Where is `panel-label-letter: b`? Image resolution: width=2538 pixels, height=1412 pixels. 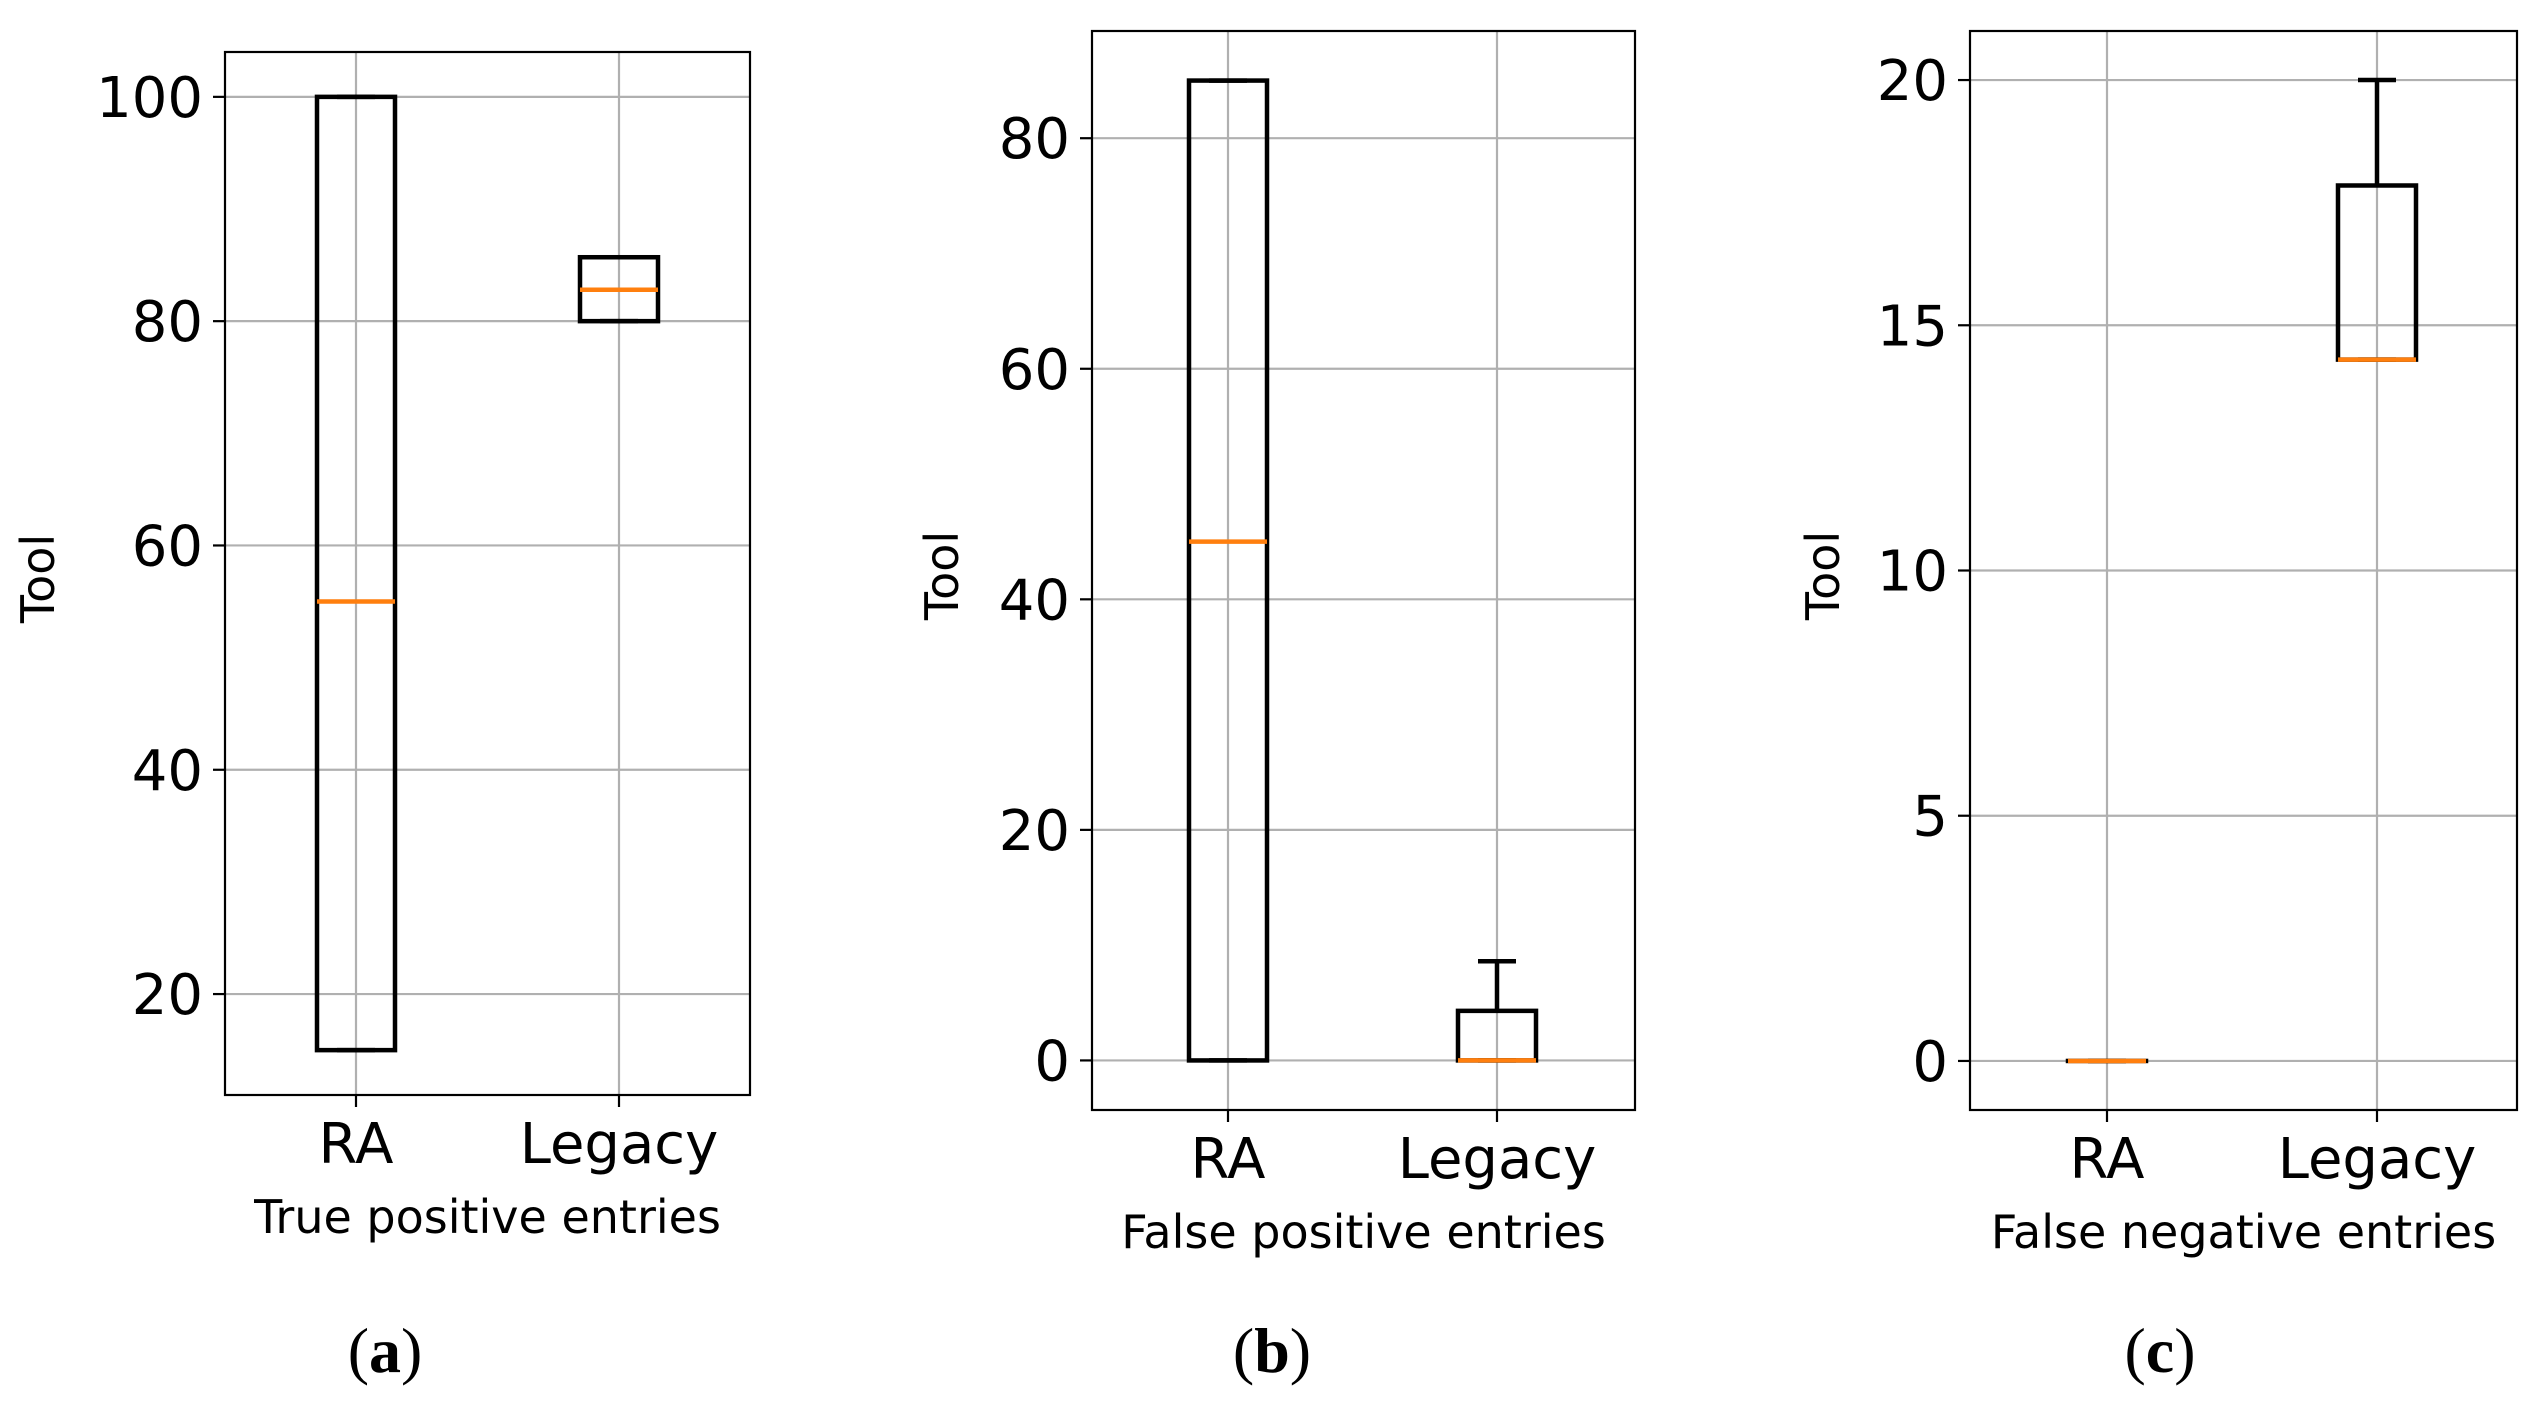
panel-label-letter: b is located at coordinates (1272, 1350).